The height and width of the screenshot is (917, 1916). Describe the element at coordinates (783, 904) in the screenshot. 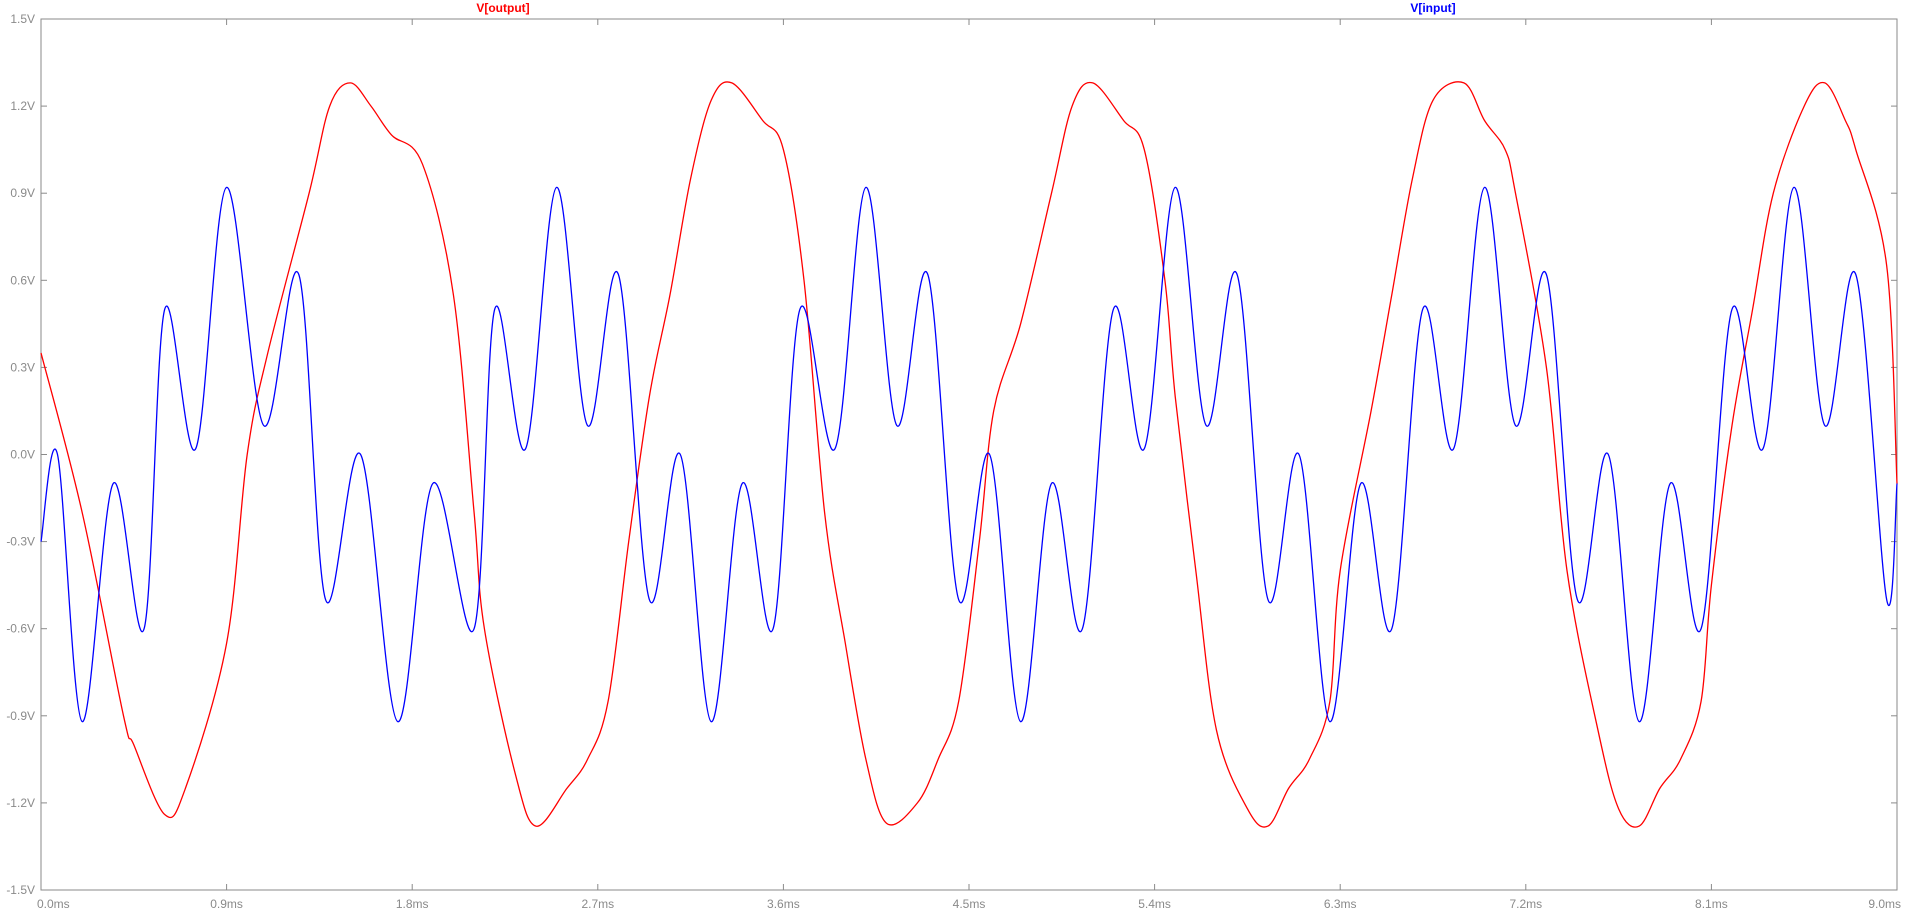

I see `x-tick-label: 3.6ms` at that location.